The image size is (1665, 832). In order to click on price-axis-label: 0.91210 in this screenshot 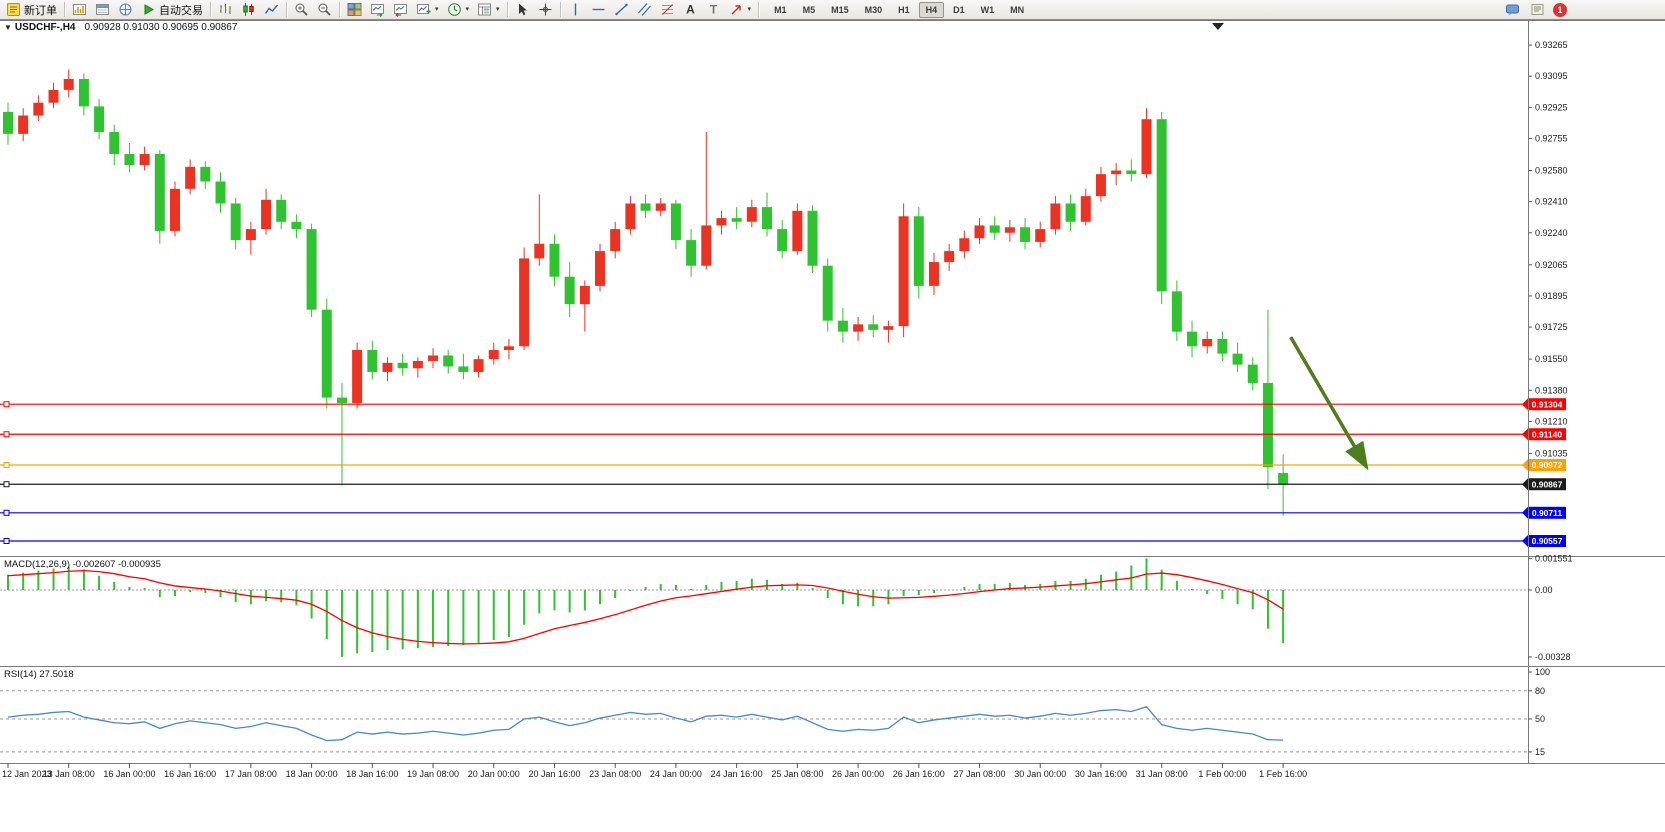, I will do `click(1551, 421)`.